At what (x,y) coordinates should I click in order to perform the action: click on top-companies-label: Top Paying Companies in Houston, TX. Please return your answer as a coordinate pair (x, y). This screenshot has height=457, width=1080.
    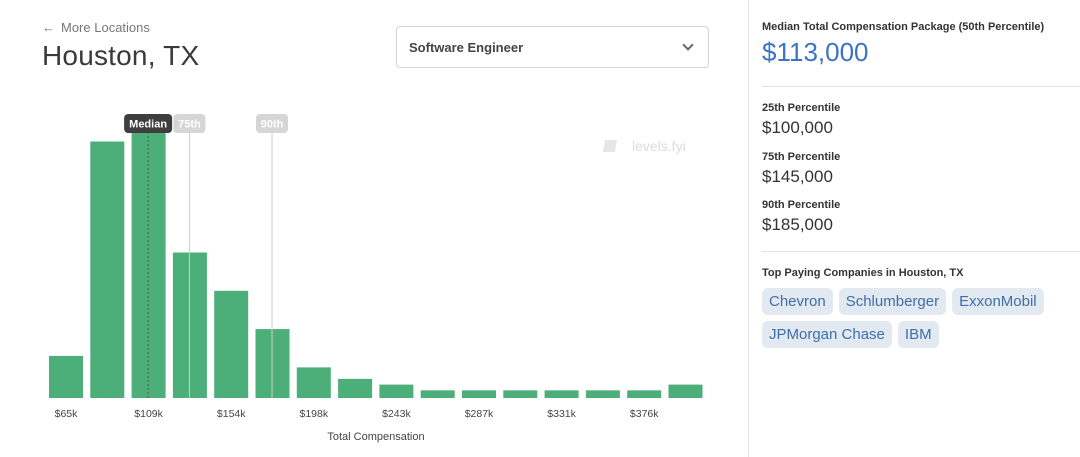
    Looking at the image, I should click on (863, 273).